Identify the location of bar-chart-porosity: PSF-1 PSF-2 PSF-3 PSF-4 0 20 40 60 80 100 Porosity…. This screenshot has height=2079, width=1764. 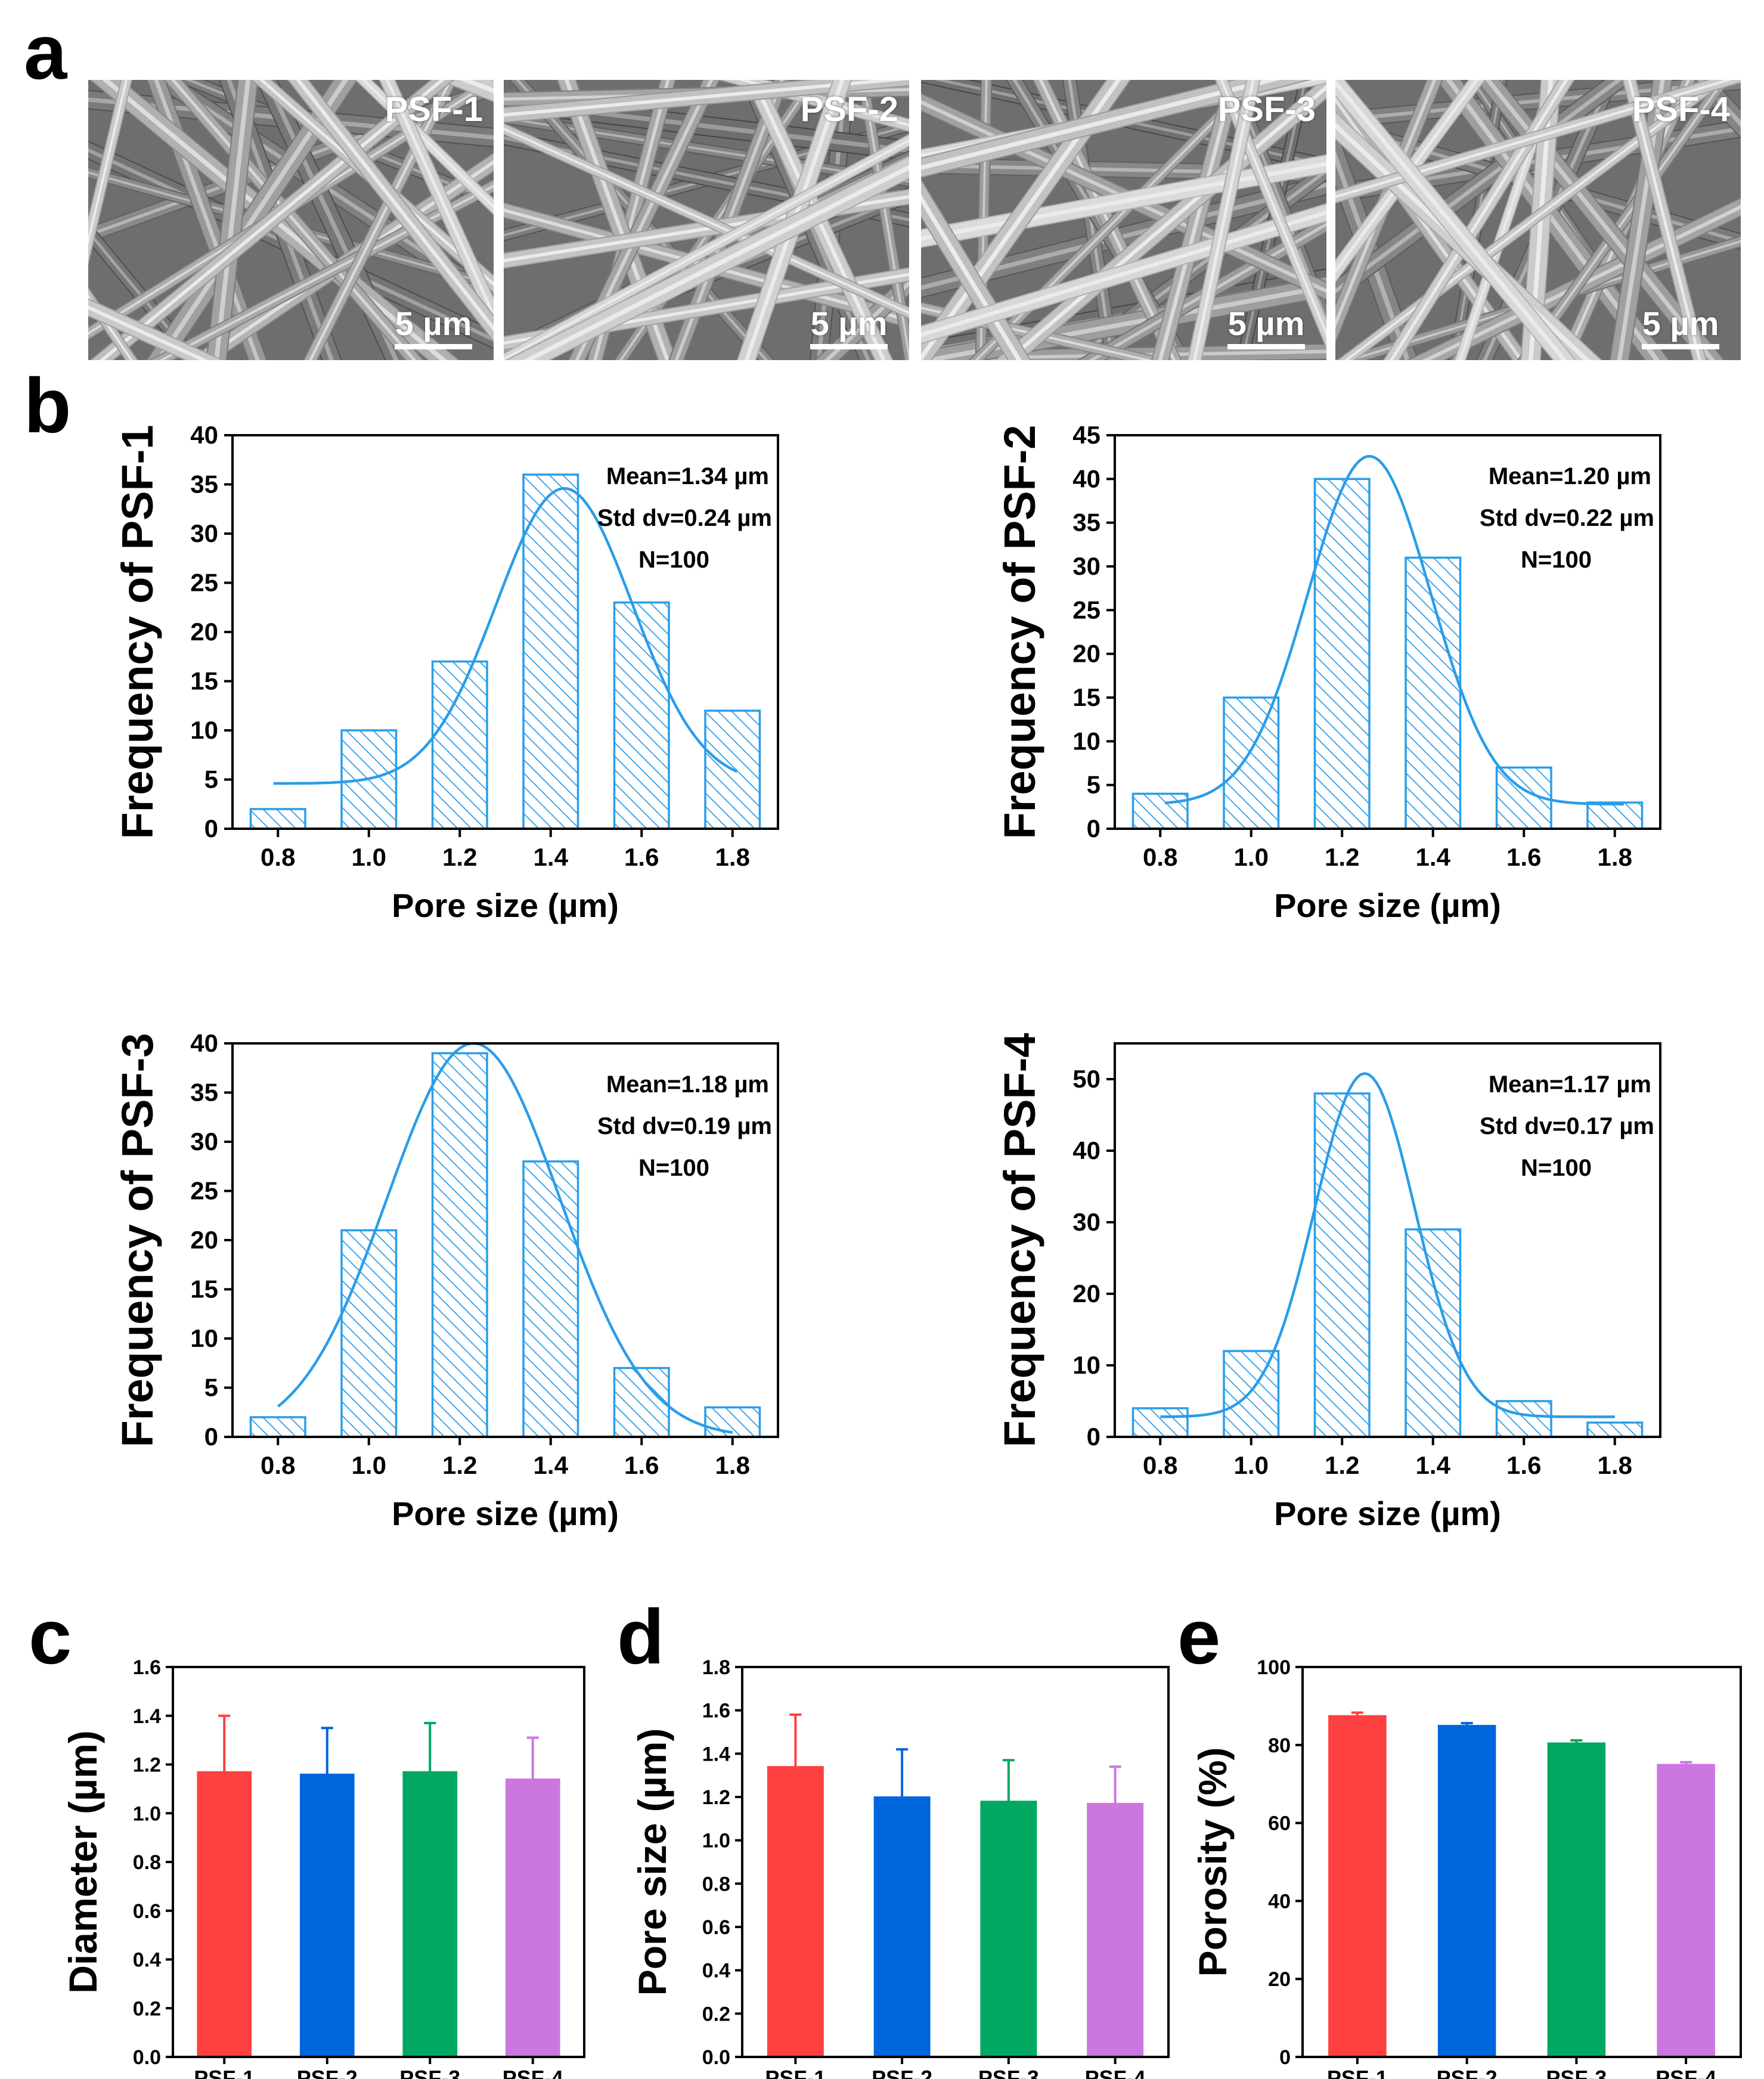
(1472, 1865).